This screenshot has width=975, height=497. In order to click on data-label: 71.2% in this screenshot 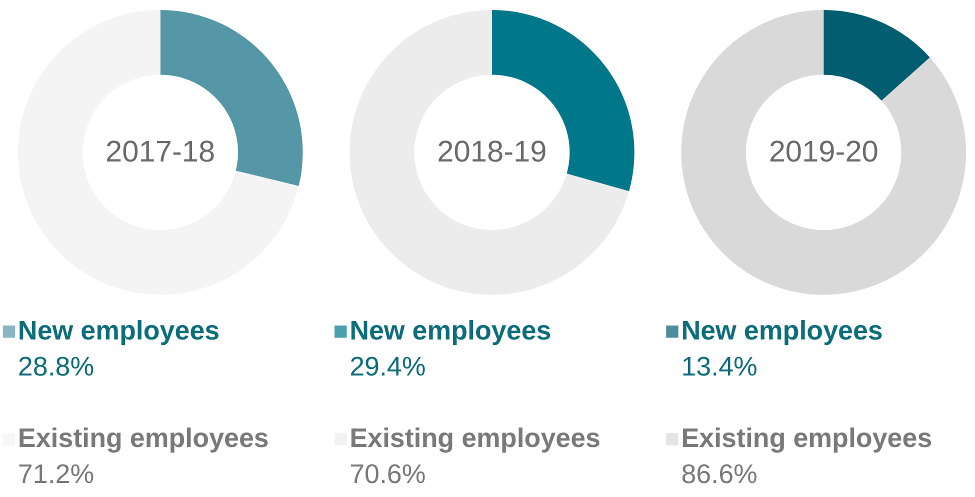, I will do `click(56, 474)`.